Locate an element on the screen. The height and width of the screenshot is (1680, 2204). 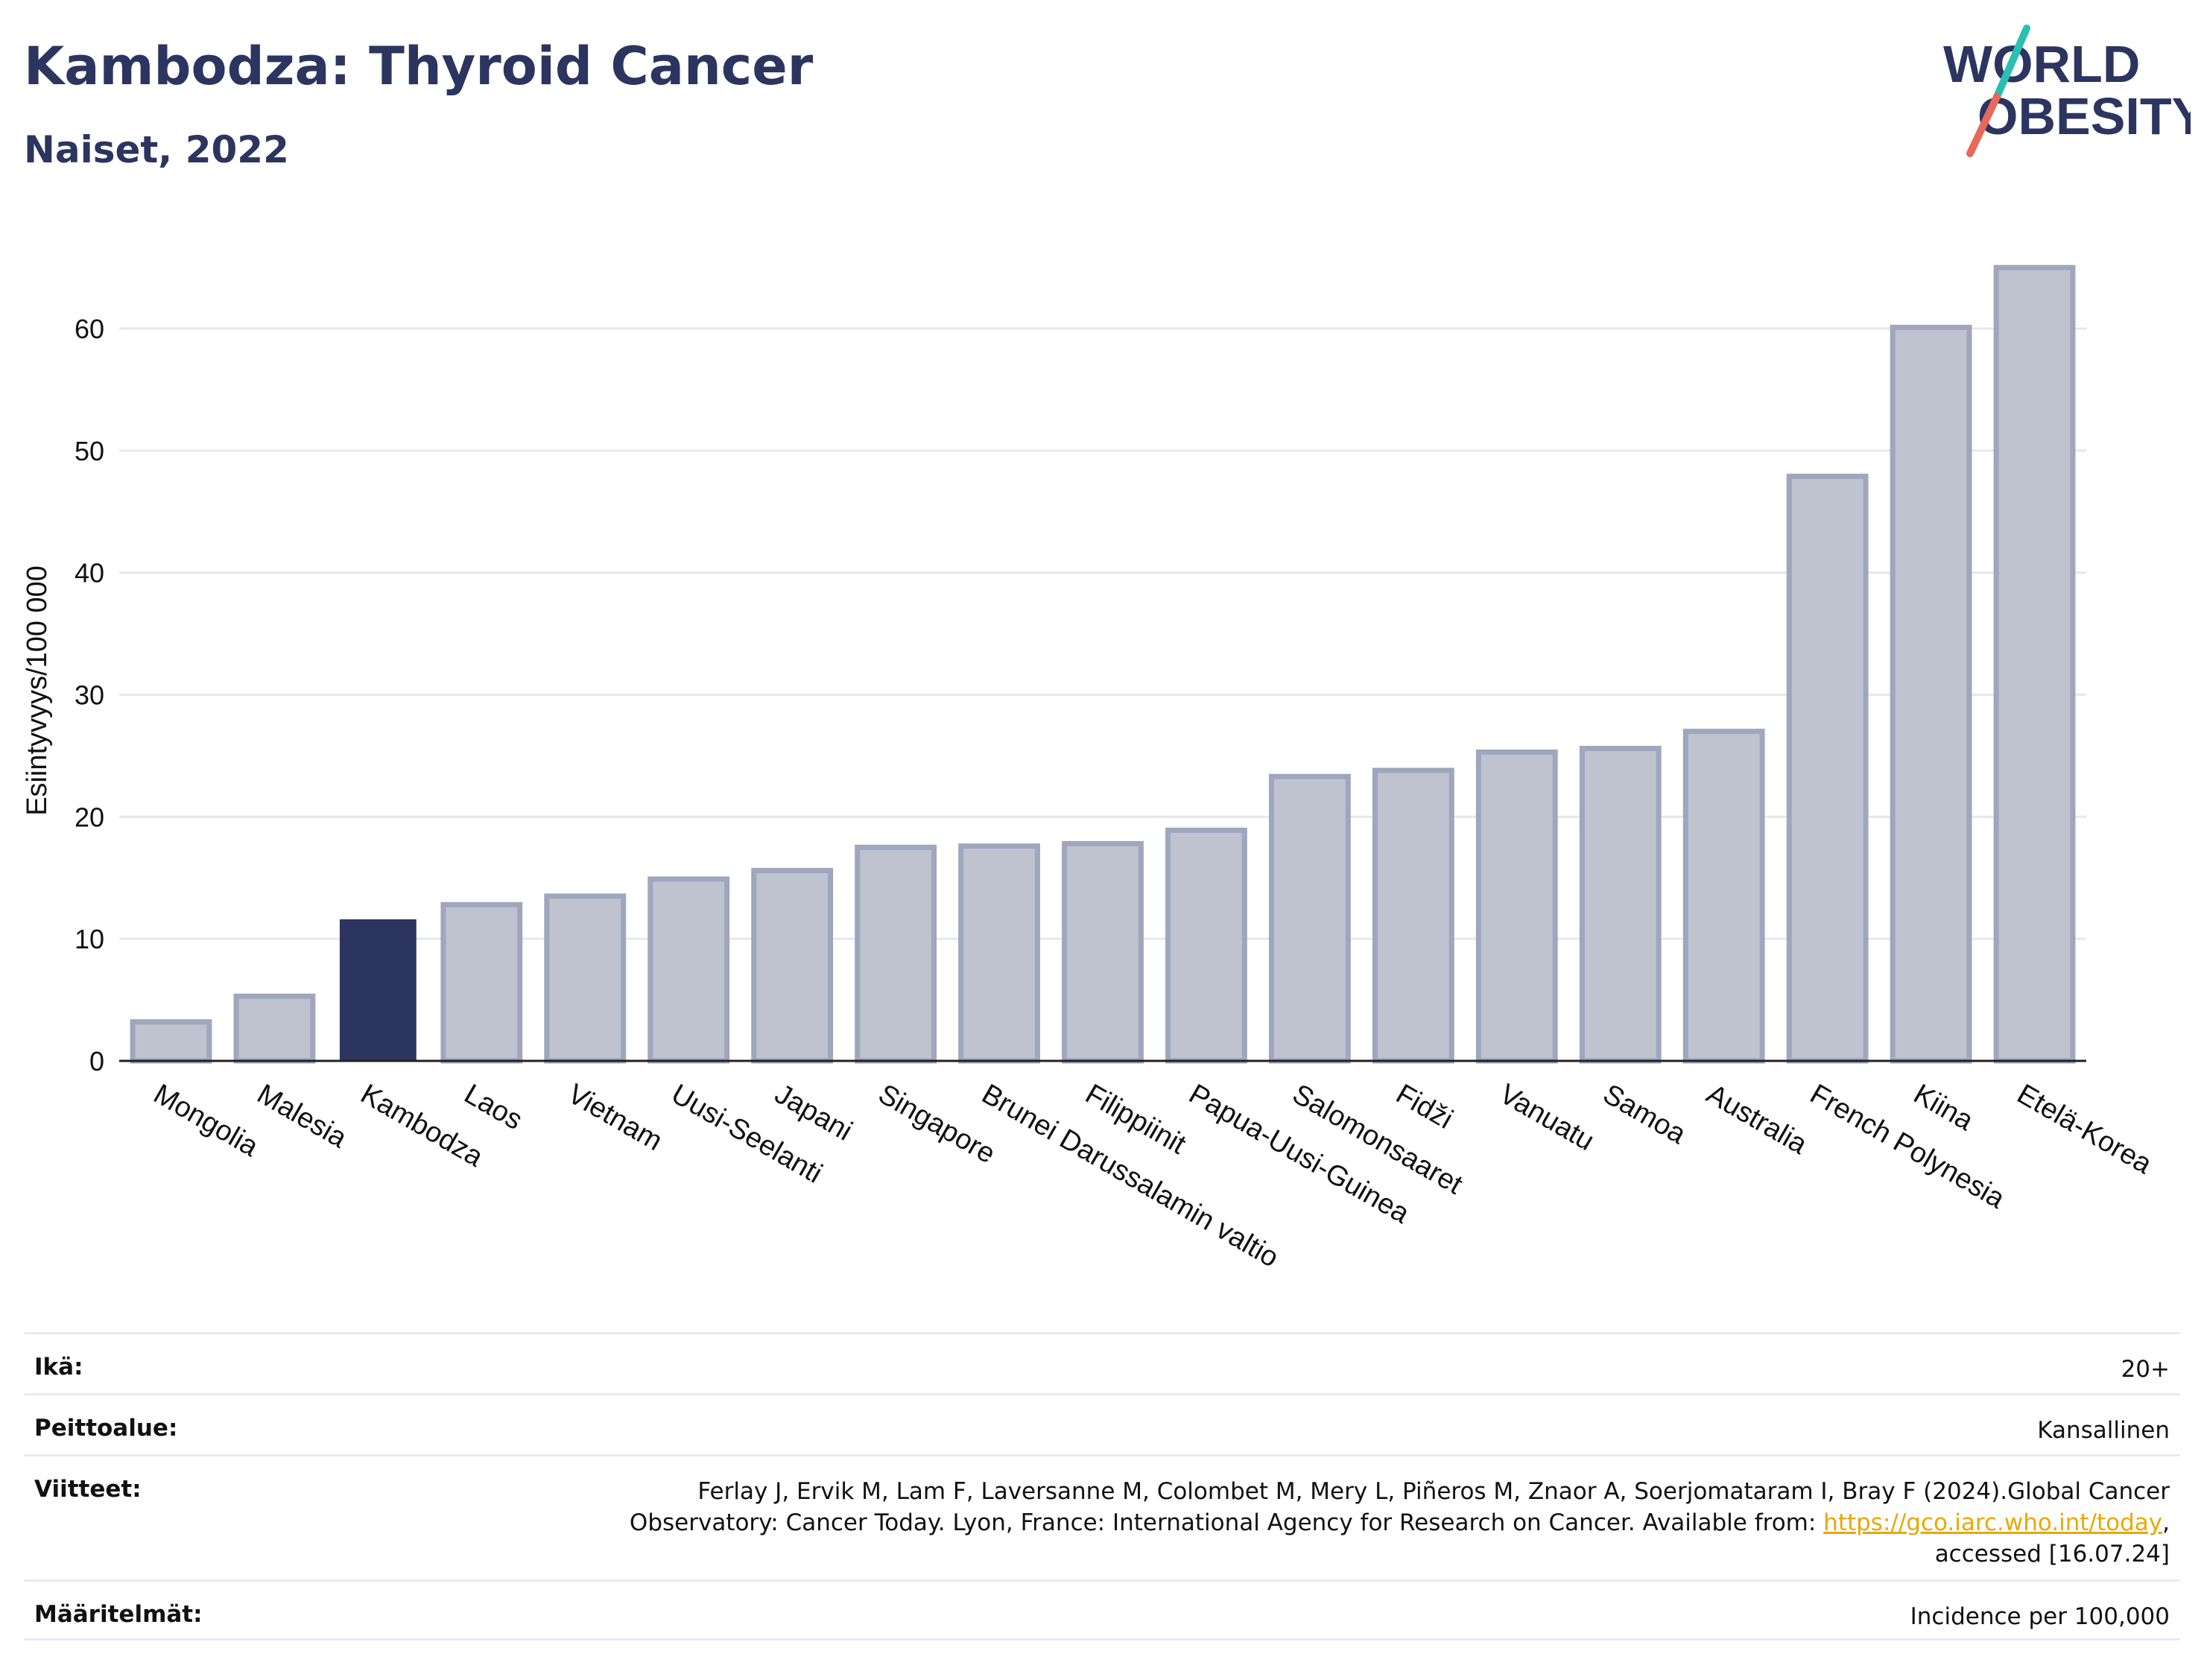
bar-french-polynesia is located at coordinates (1827, 768).